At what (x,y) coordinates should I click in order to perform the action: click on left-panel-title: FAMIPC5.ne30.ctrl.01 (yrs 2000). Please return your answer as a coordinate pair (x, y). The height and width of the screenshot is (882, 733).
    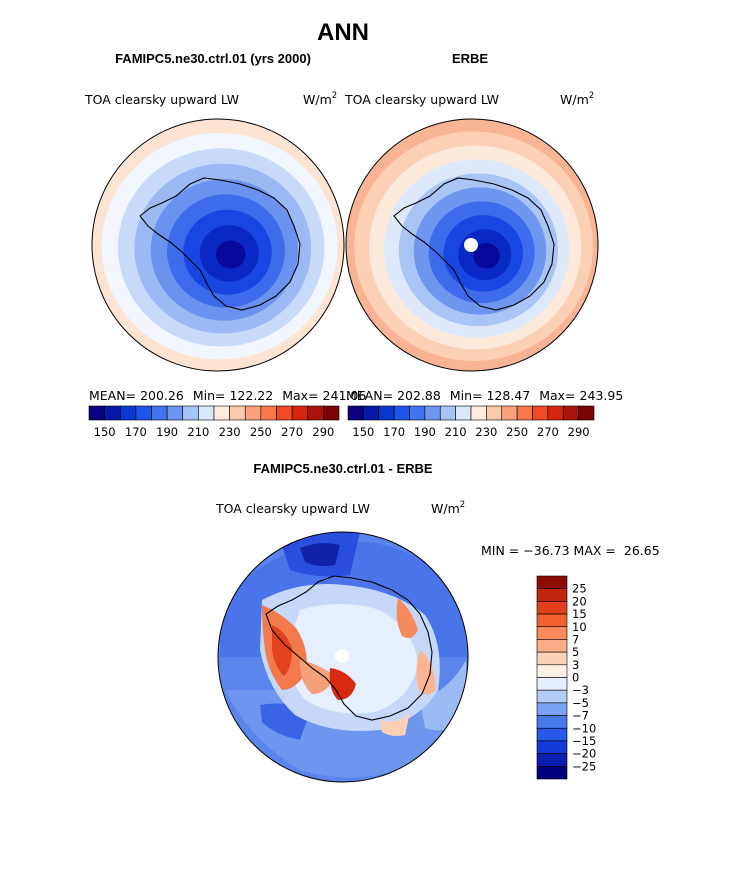
    Looking at the image, I should click on (213, 58).